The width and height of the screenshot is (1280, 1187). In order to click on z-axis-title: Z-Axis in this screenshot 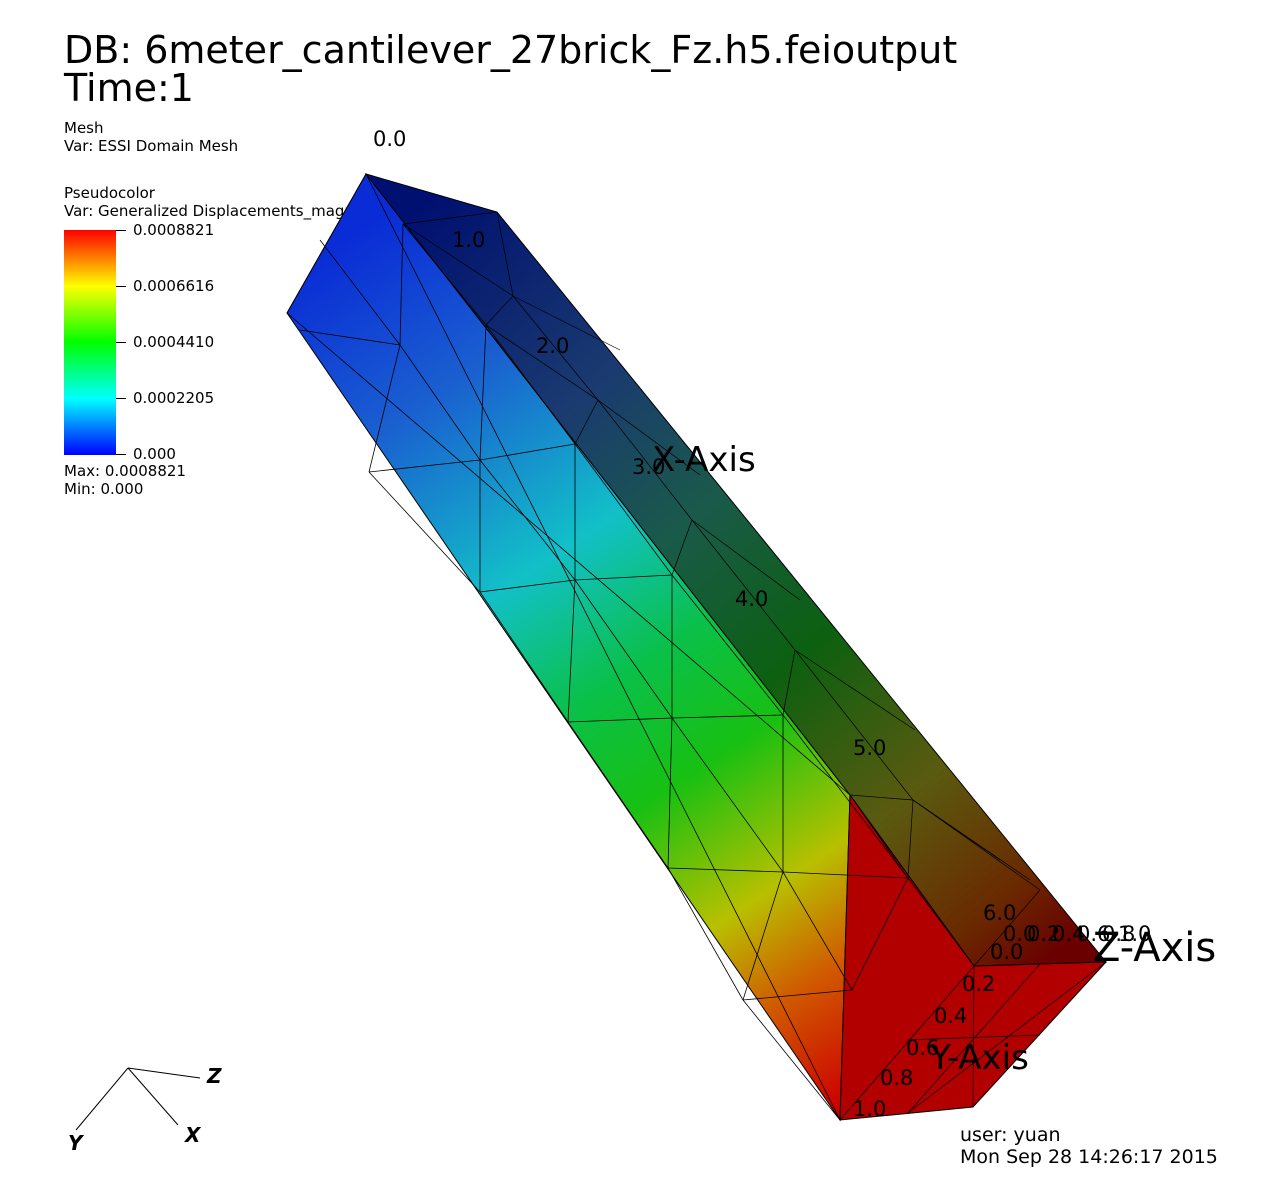, I will do `click(1155, 948)`.